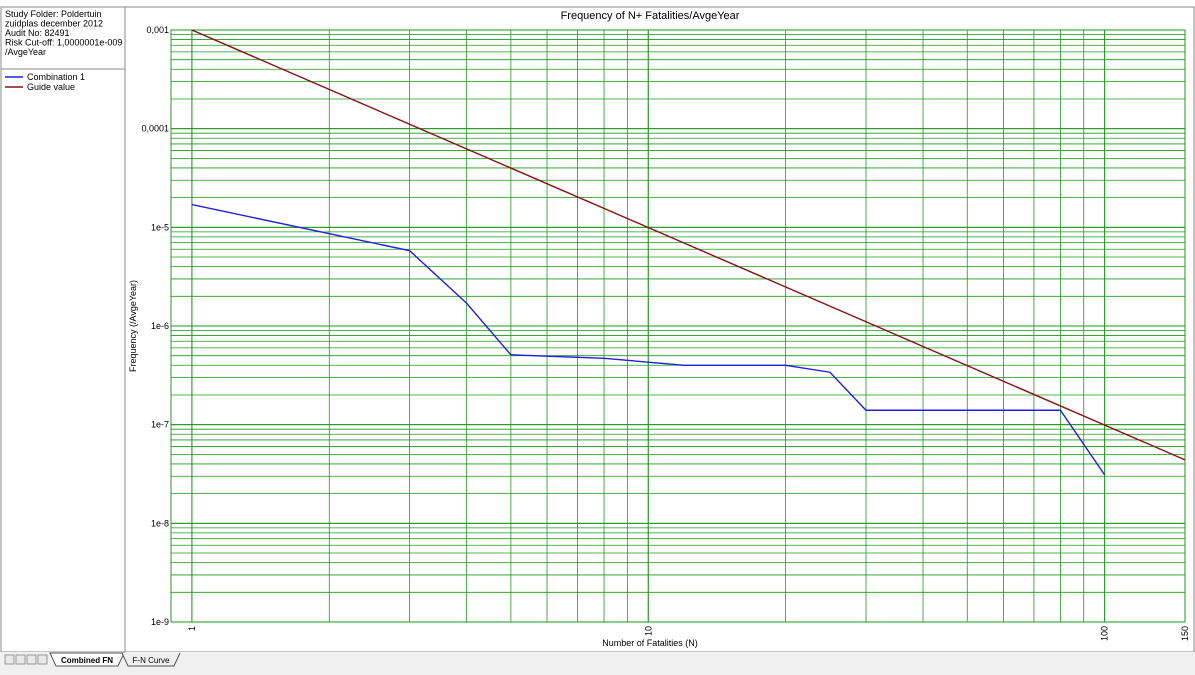  What do you see at coordinates (648, 631) in the screenshot?
I see `x-tick-label: 10` at bounding box center [648, 631].